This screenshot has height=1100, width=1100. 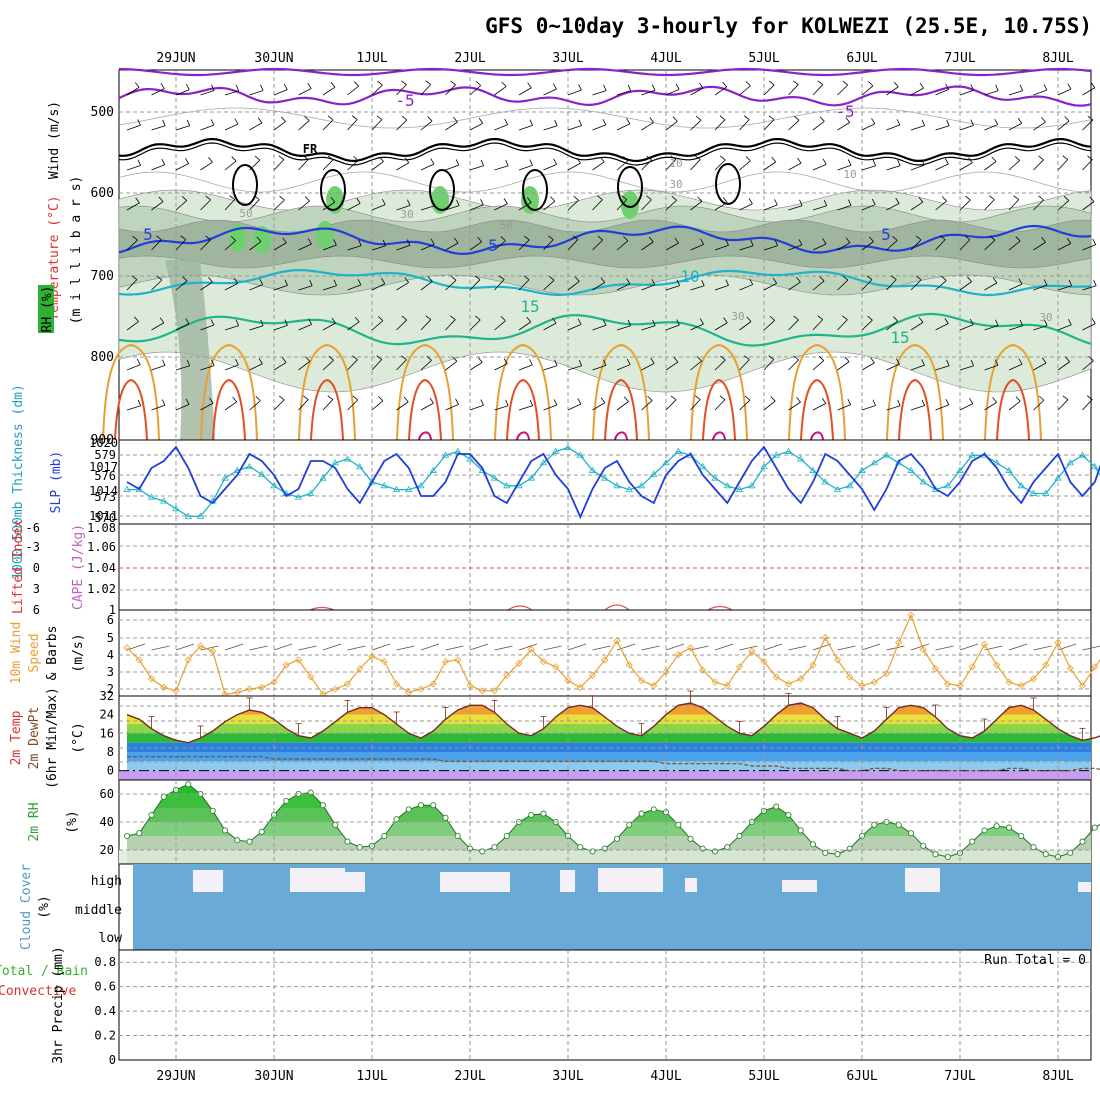 What do you see at coordinates (333, 190) in the screenshot?
I see `freezing-pocket` at bounding box center [333, 190].